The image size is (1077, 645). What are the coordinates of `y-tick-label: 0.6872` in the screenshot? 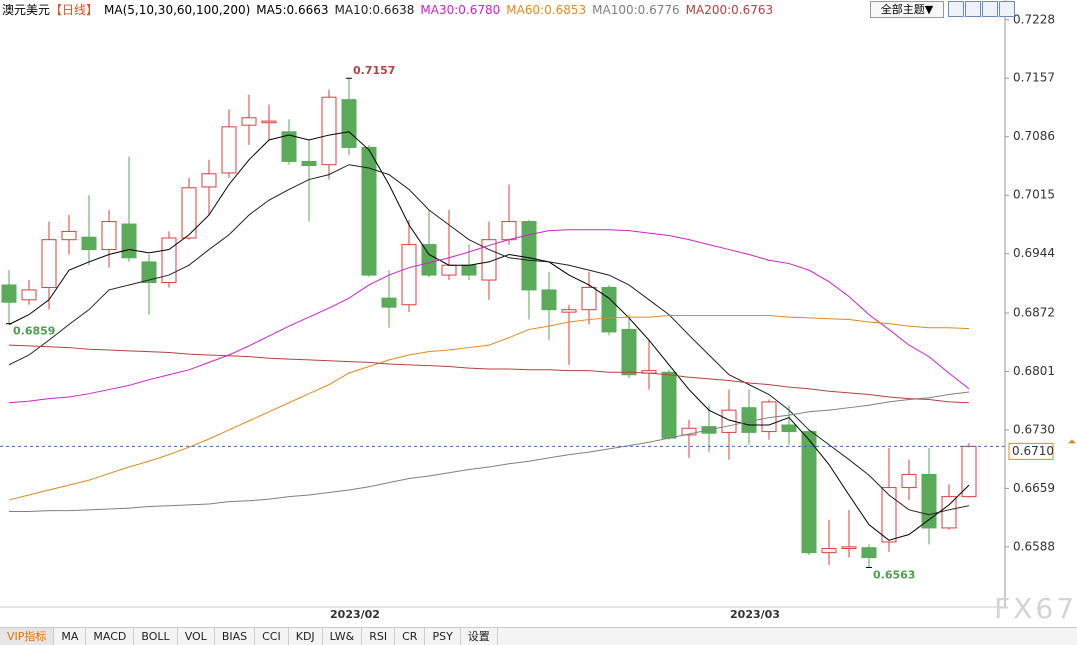 It's located at (1034, 312).